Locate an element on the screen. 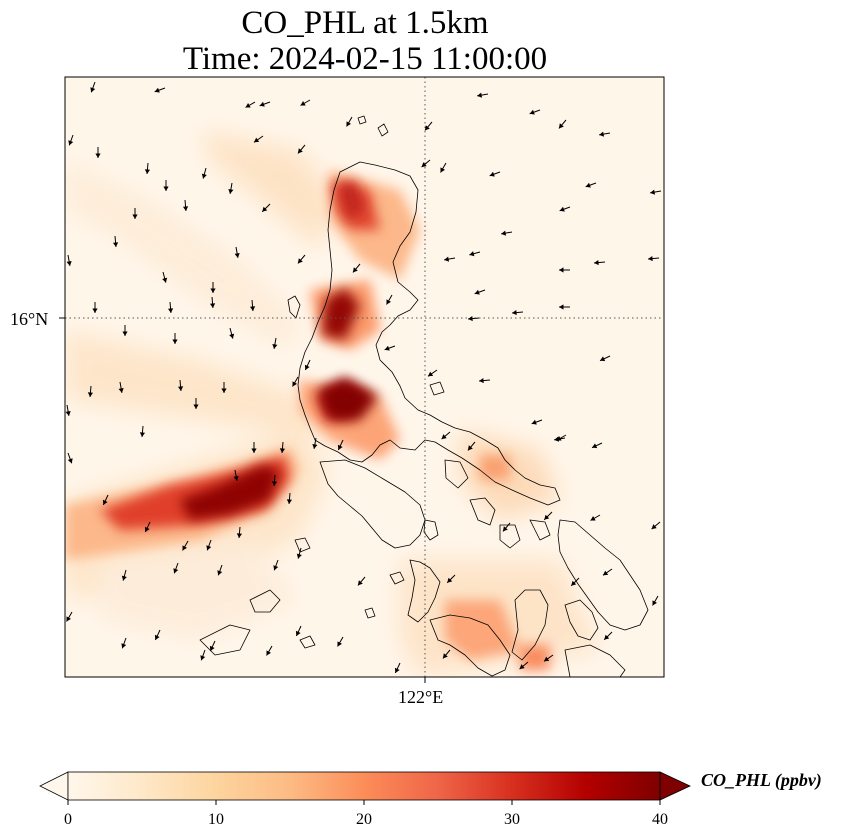 Image resolution: width=852 pixels, height=839 pixels. longitude-tick-label: 122°E is located at coordinates (421, 697).